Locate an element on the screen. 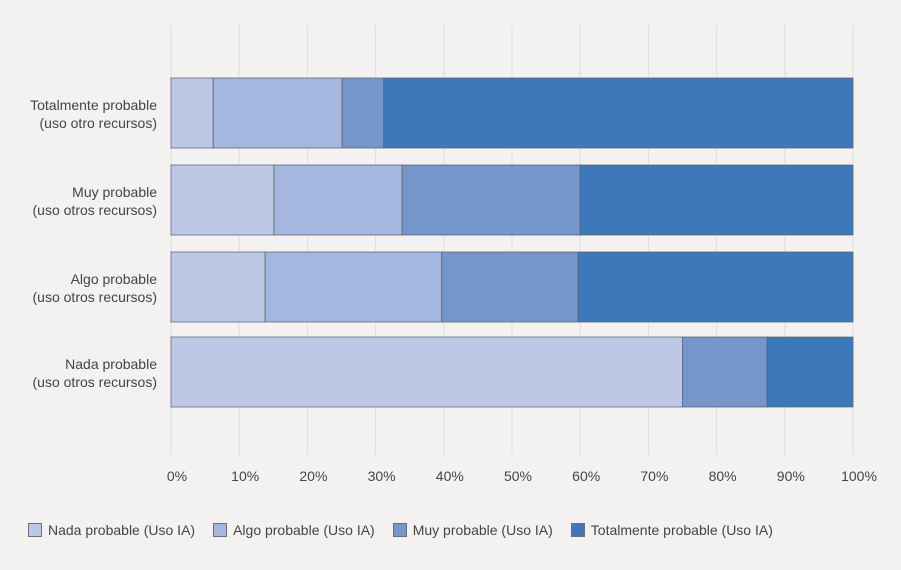 The width and height of the screenshot is (901, 570). category-label-line: Totalmente probable is located at coordinates (93, 105).